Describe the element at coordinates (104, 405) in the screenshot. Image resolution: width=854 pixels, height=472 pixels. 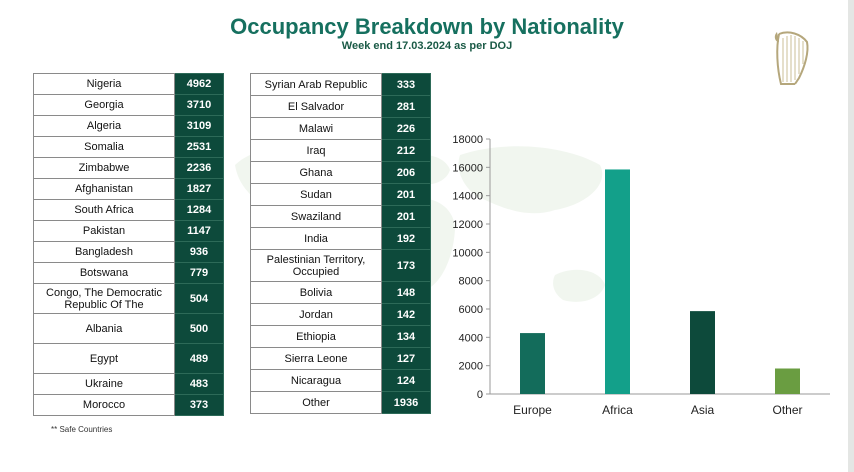
I see `country-name: Morocco` at that location.